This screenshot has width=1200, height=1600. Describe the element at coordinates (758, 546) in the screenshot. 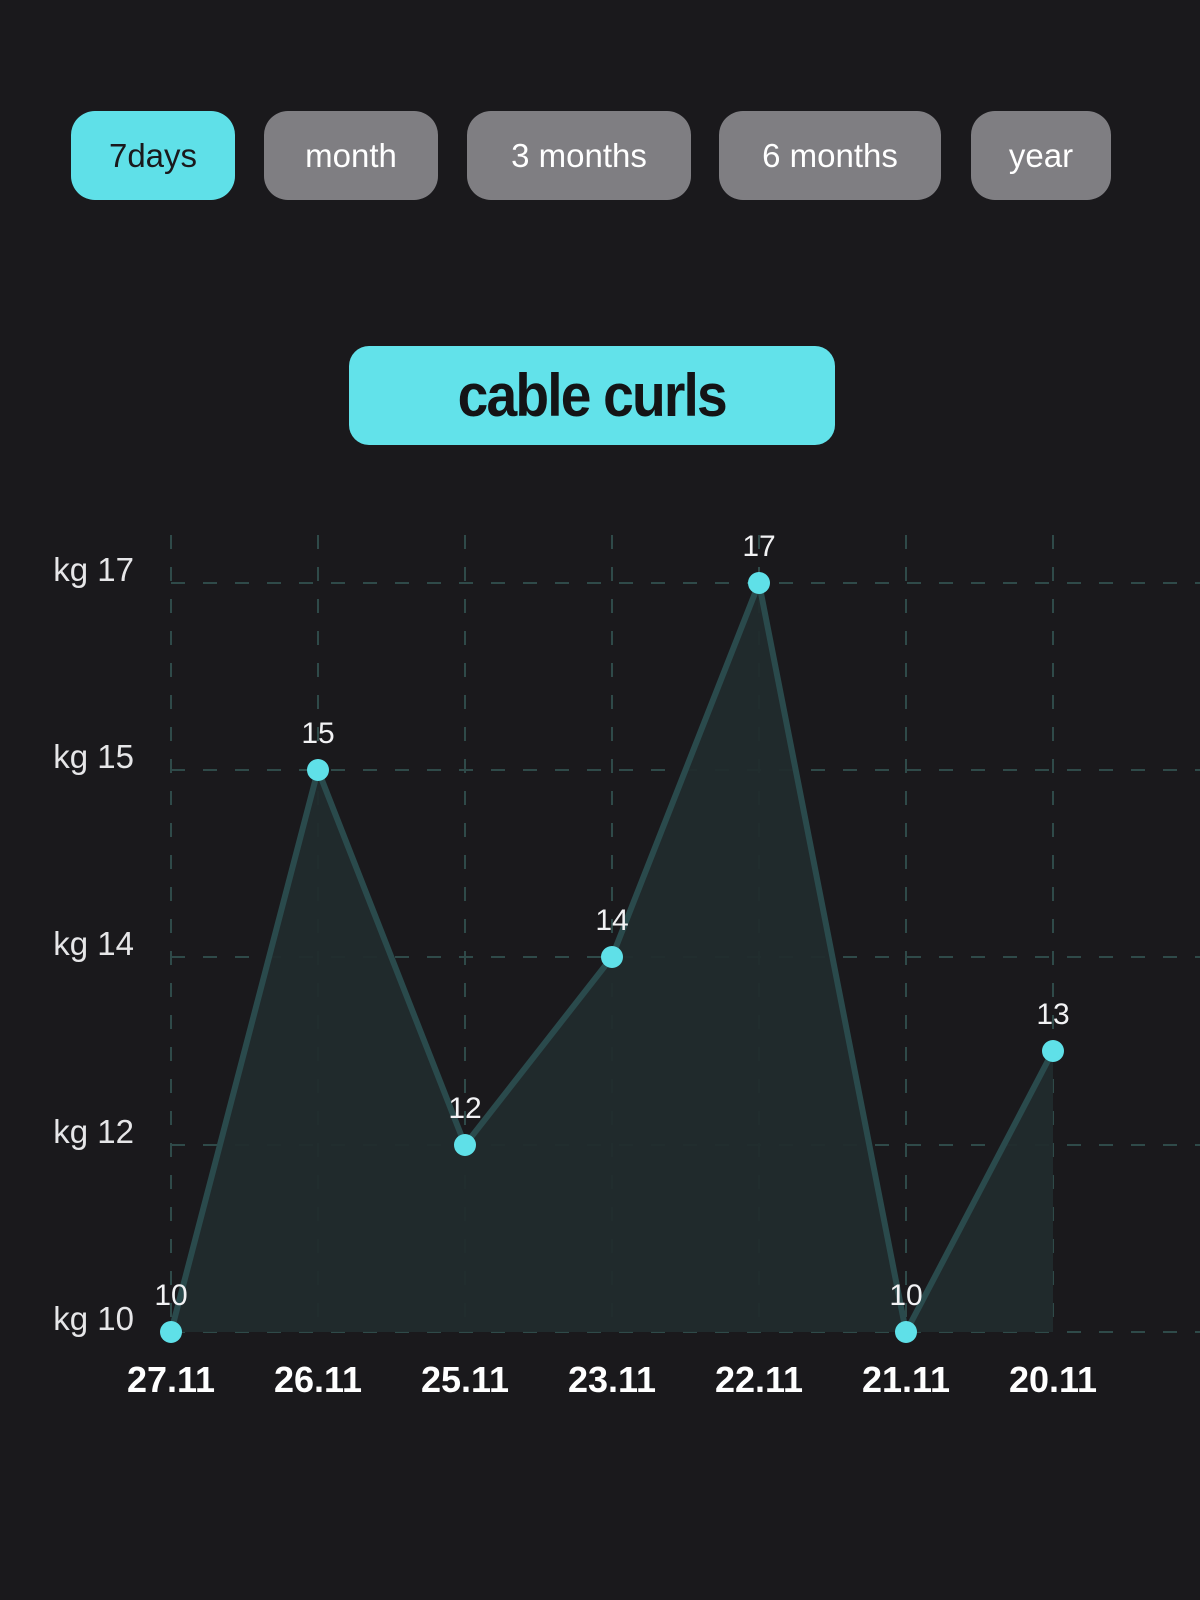

I see `data-label: 17` at that location.